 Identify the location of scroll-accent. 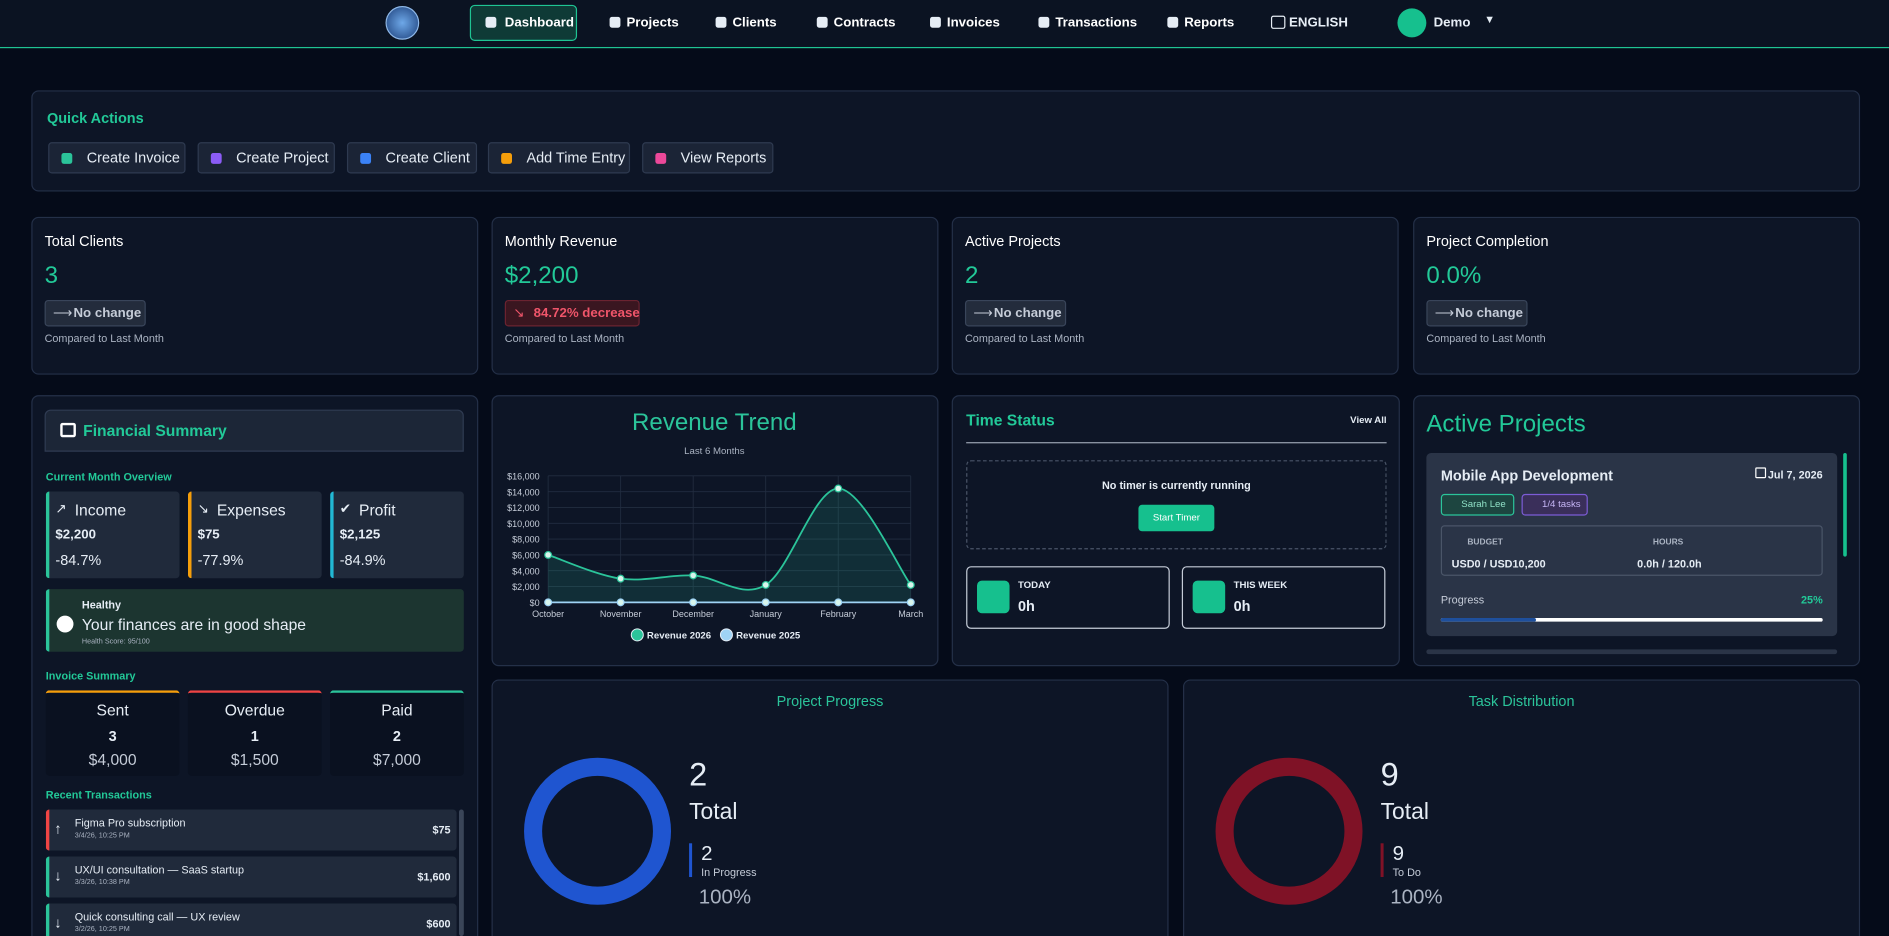
(1845, 504).